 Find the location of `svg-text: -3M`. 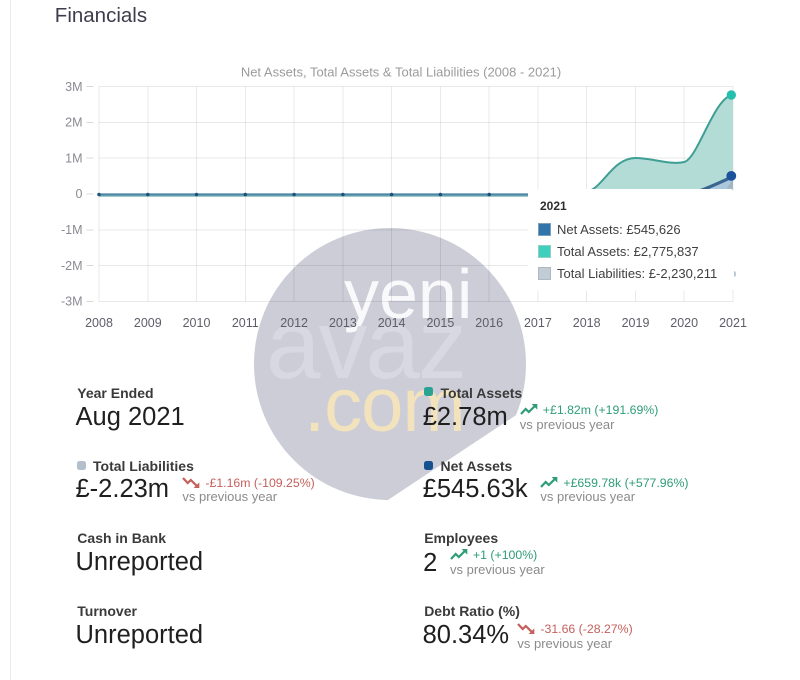

svg-text: -3M is located at coordinates (72, 302).